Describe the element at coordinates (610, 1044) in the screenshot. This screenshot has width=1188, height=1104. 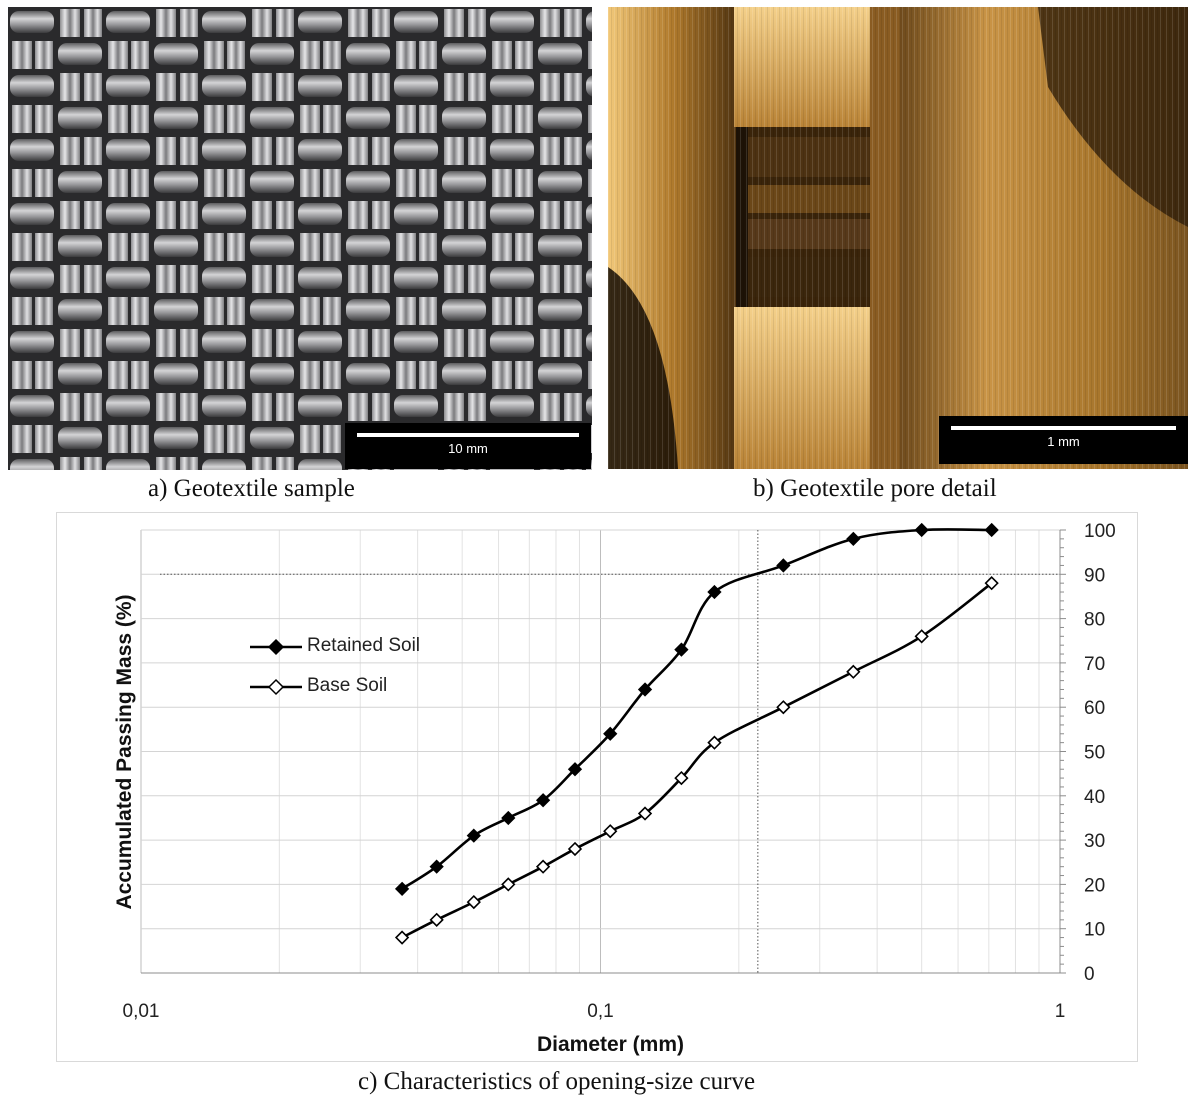
I see `x-axis-title: Diameter (mm)` at that location.